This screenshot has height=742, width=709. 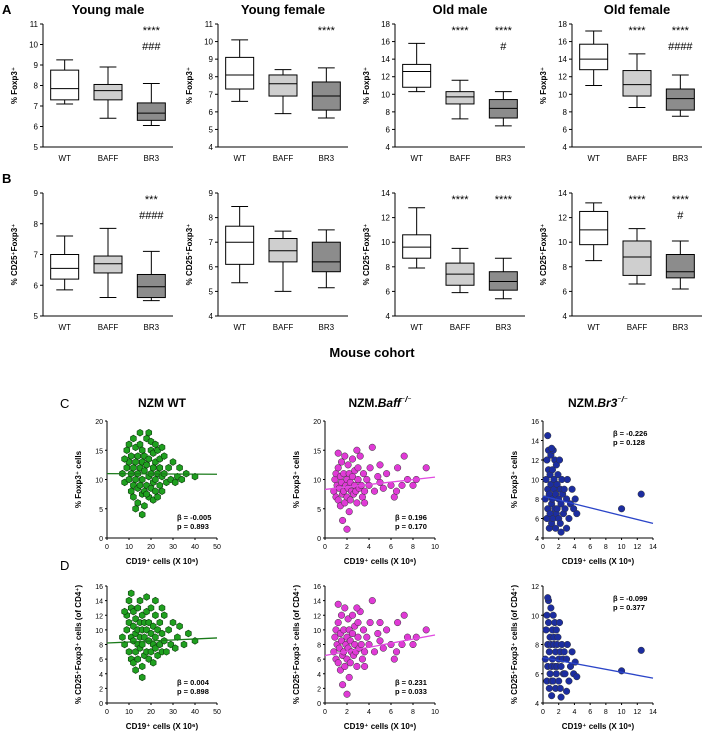 I want to click on x-tick-label: 12, so click(x=637, y=712).